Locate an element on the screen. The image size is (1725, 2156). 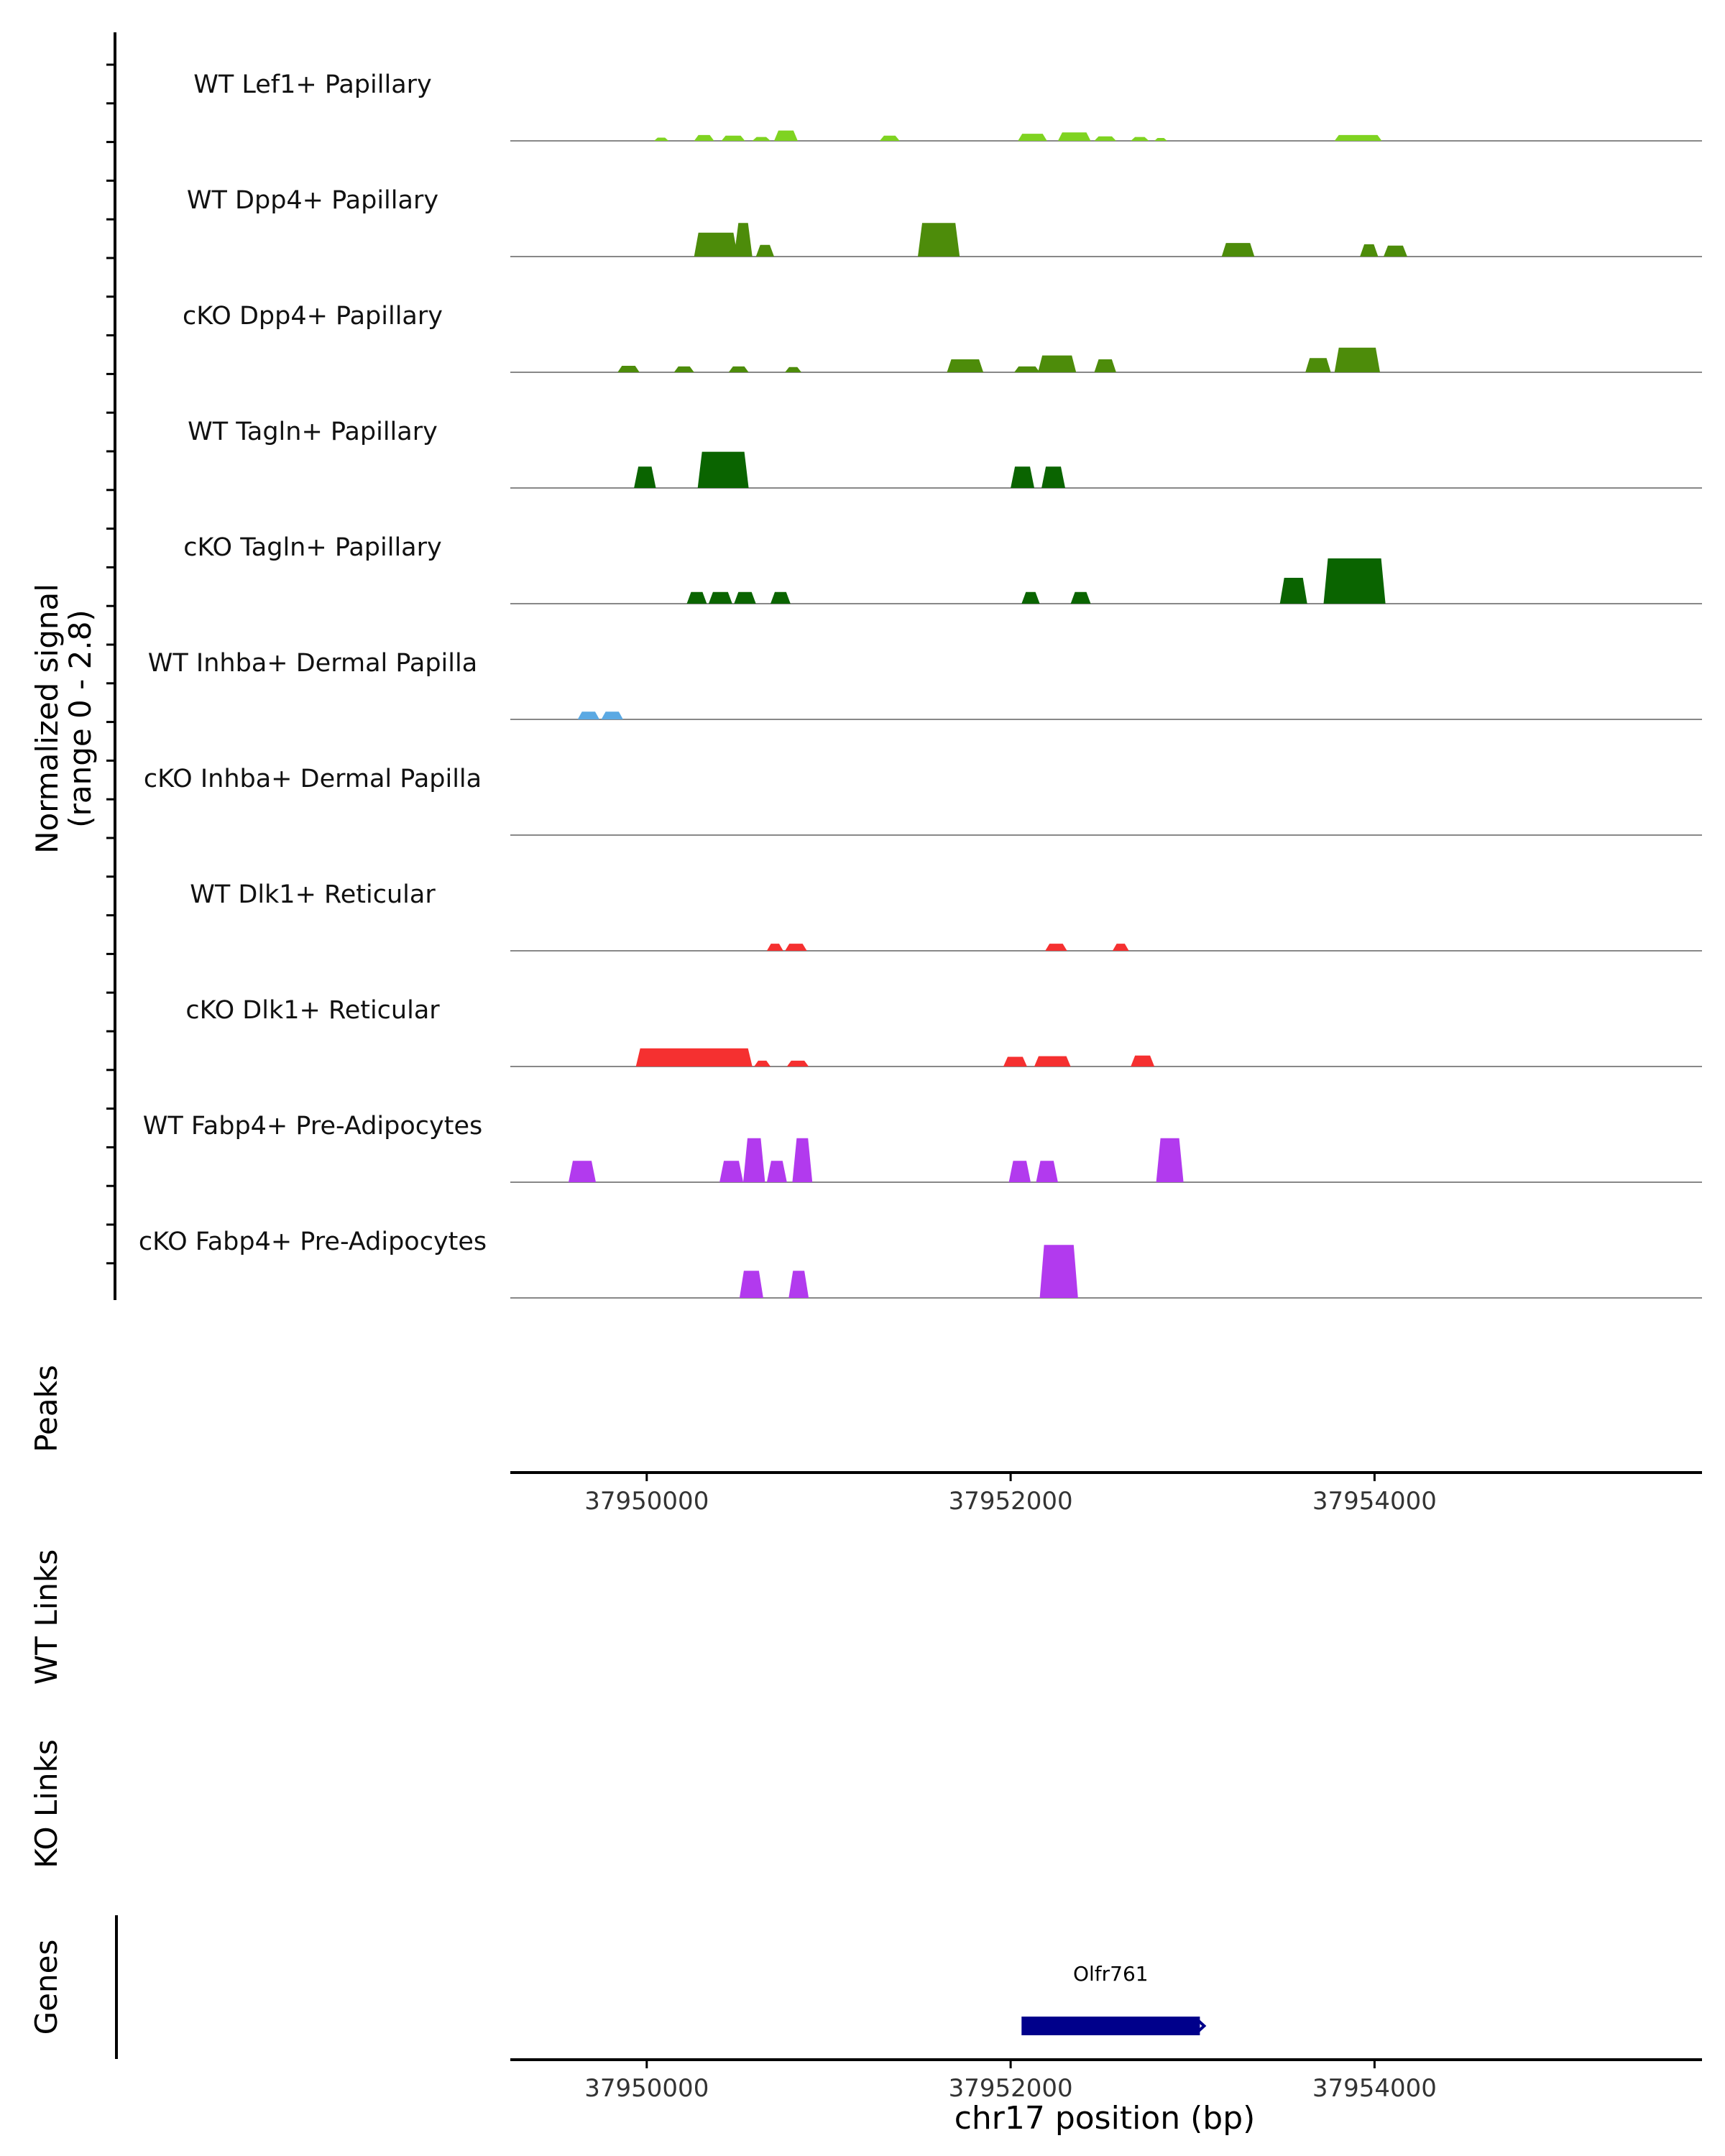
track-8: WT Dlk1+ Reticular is located at coordinates (946, 916).